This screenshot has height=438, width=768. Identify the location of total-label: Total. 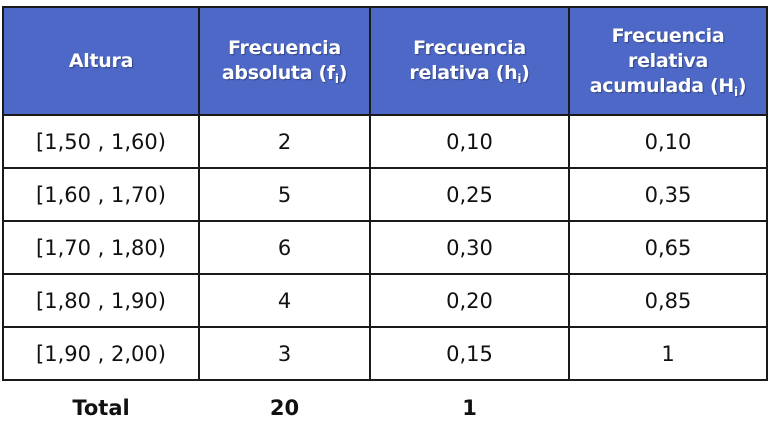
(101, 408).